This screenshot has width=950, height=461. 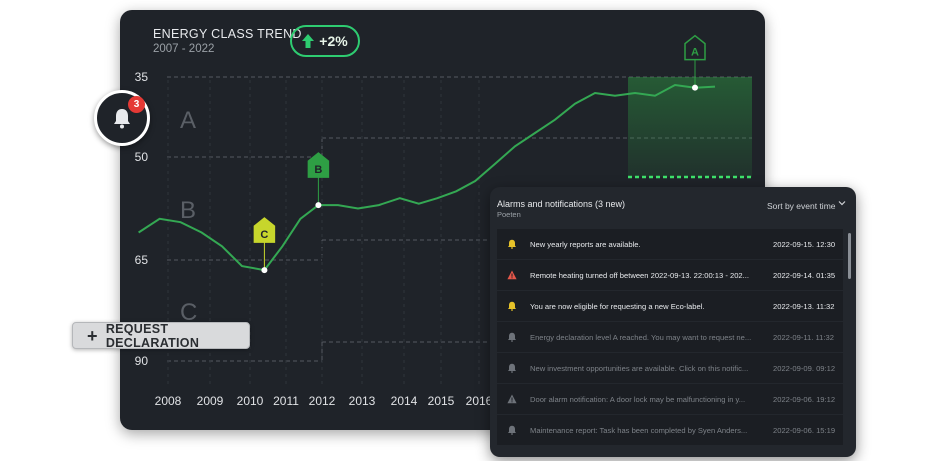 I want to click on x-tick-label: 2012, so click(x=322, y=401).